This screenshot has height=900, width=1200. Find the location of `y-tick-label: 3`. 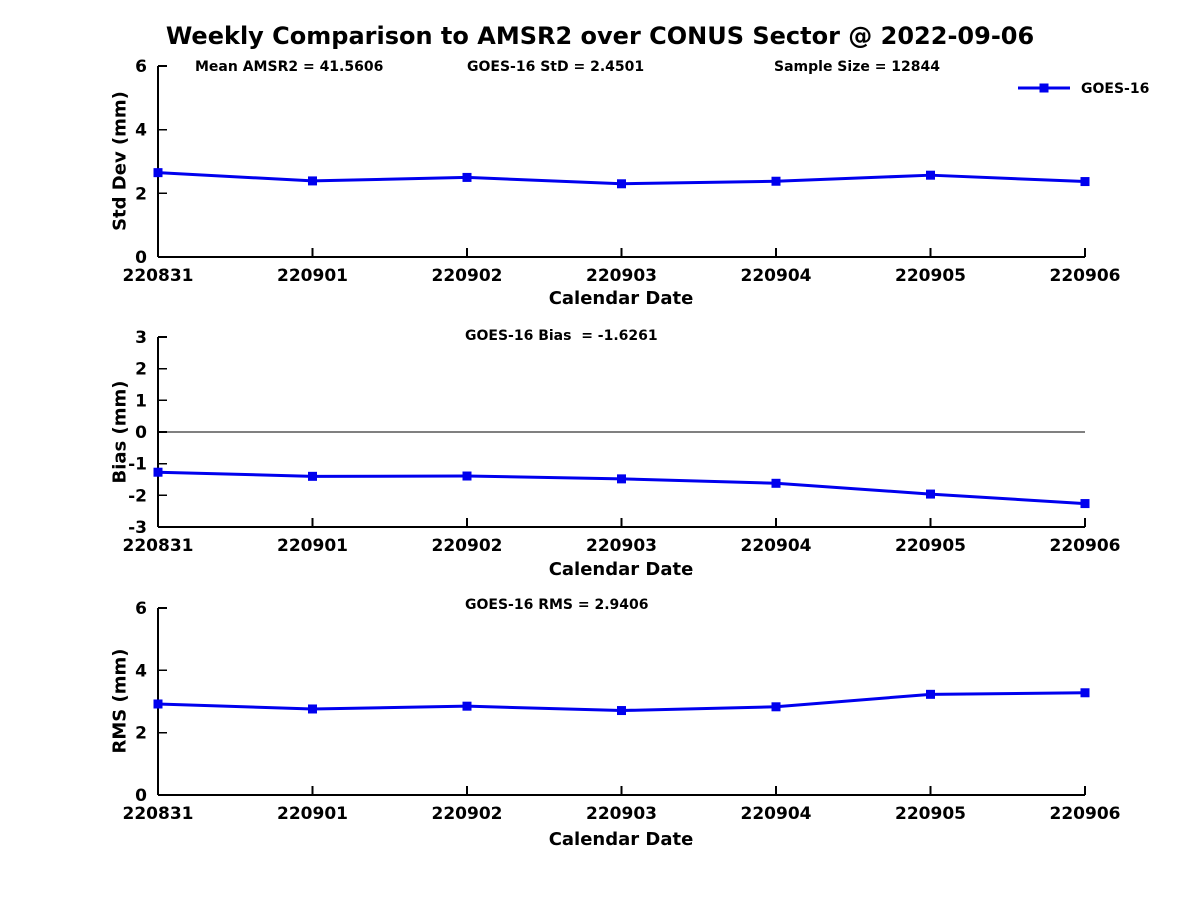

y-tick-label: 3 is located at coordinates (141, 338).